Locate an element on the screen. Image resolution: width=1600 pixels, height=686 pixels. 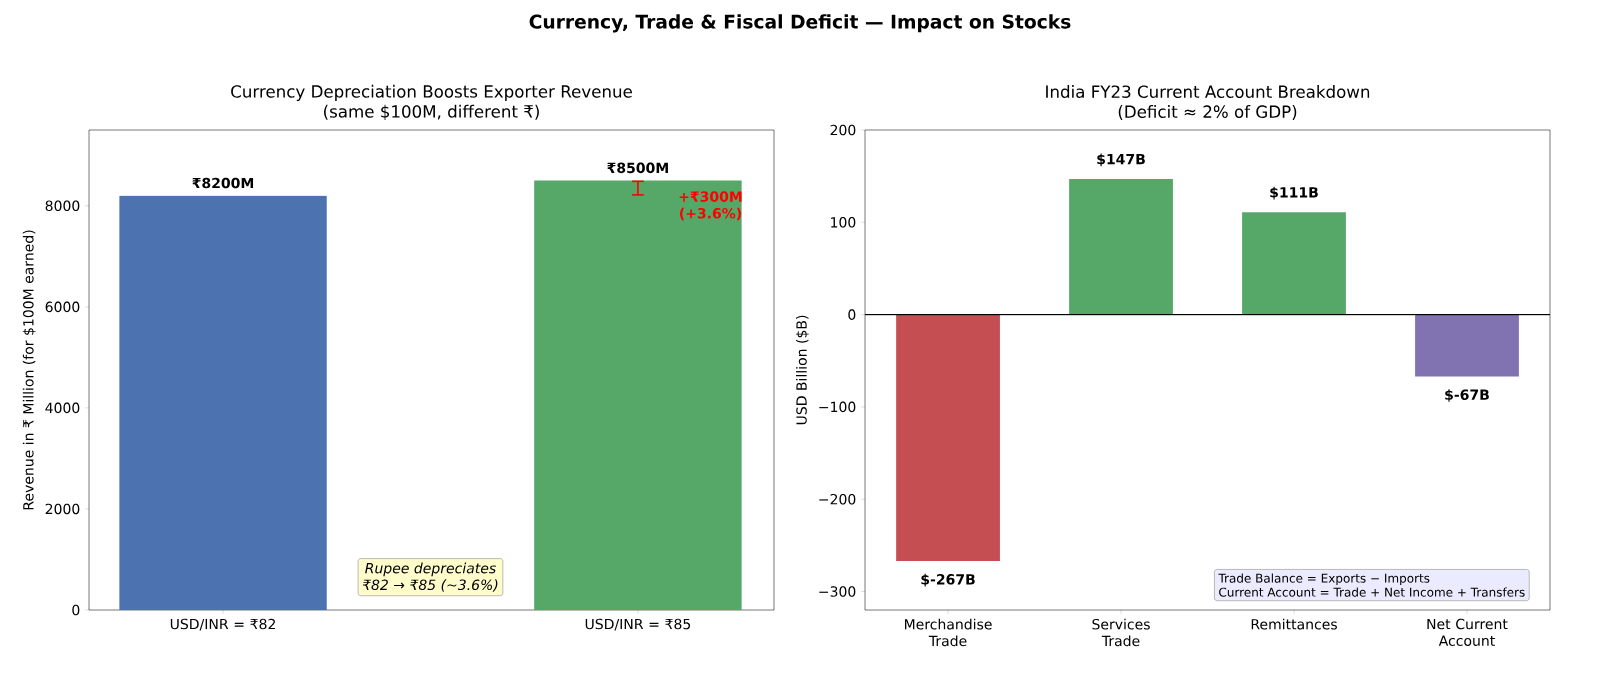
annotation: +₹300M (+3.6%) is located at coordinates (710, 206).